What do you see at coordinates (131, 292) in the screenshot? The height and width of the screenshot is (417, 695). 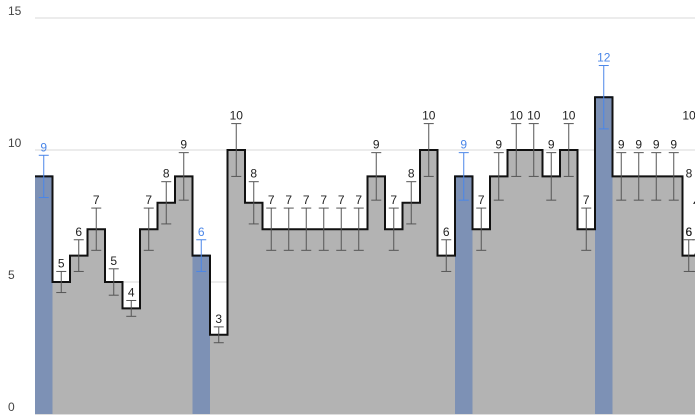 I see `data-label: 4` at bounding box center [131, 292].